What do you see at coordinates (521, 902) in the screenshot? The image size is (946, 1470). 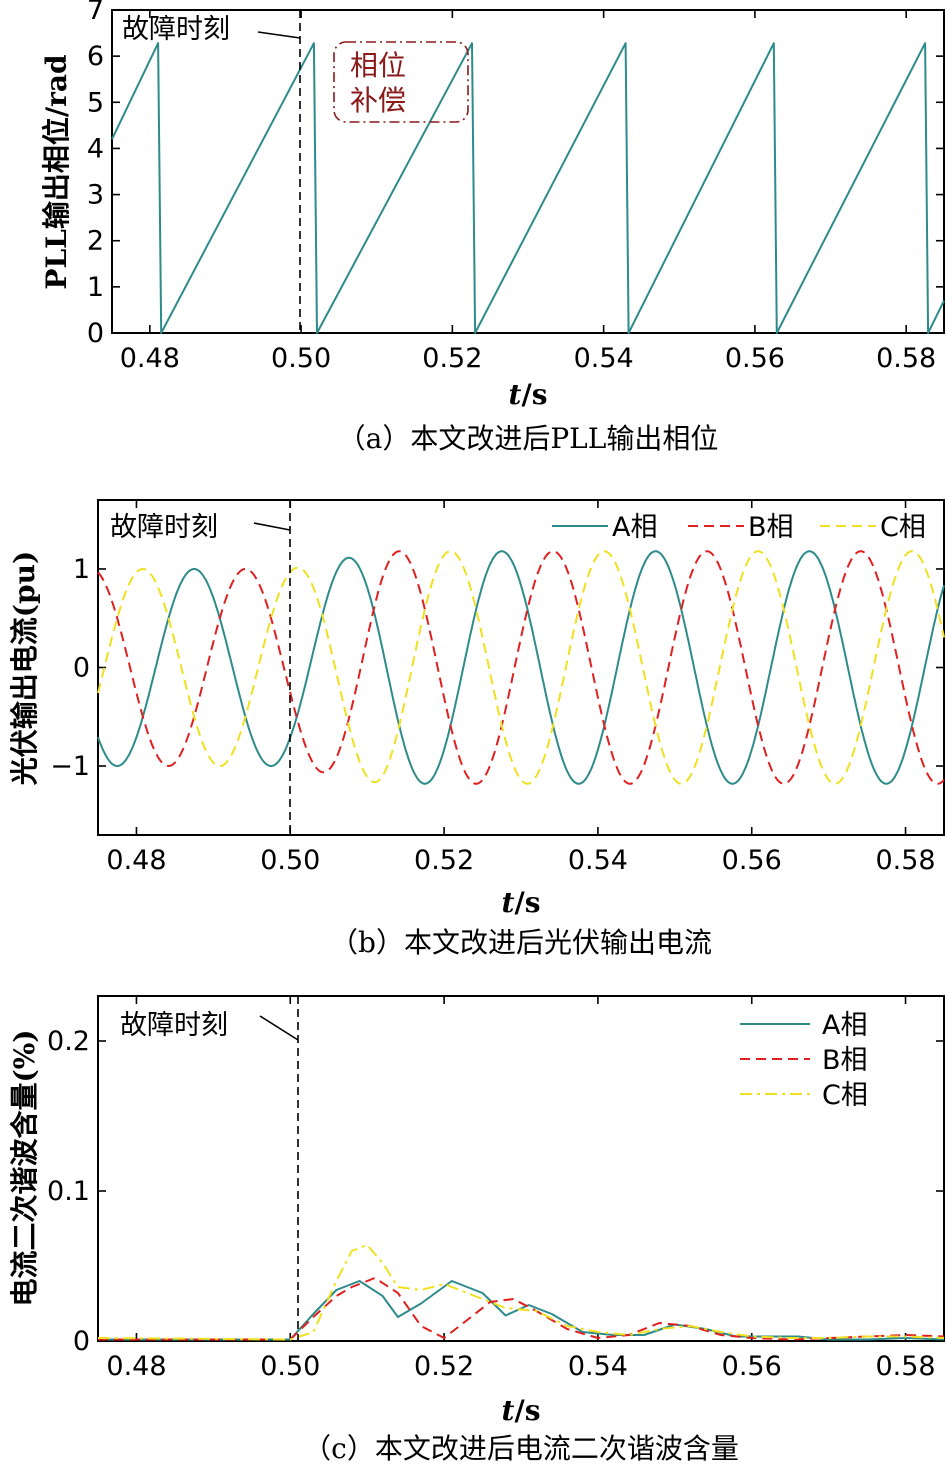 I see `xlabel-b: t/s` at bounding box center [521, 902].